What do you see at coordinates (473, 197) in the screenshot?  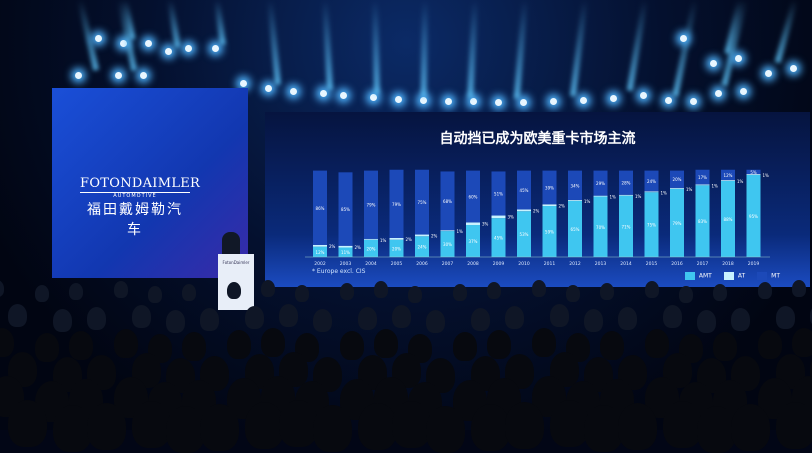 I see `data-label: 60%` at bounding box center [473, 197].